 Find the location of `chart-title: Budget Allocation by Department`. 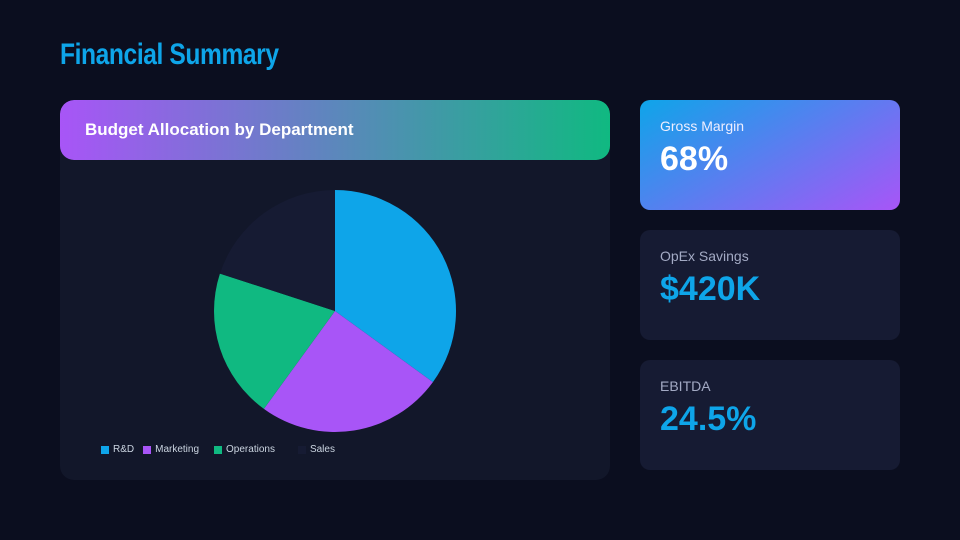

chart-title: Budget Allocation by Department is located at coordinates (335, 130).